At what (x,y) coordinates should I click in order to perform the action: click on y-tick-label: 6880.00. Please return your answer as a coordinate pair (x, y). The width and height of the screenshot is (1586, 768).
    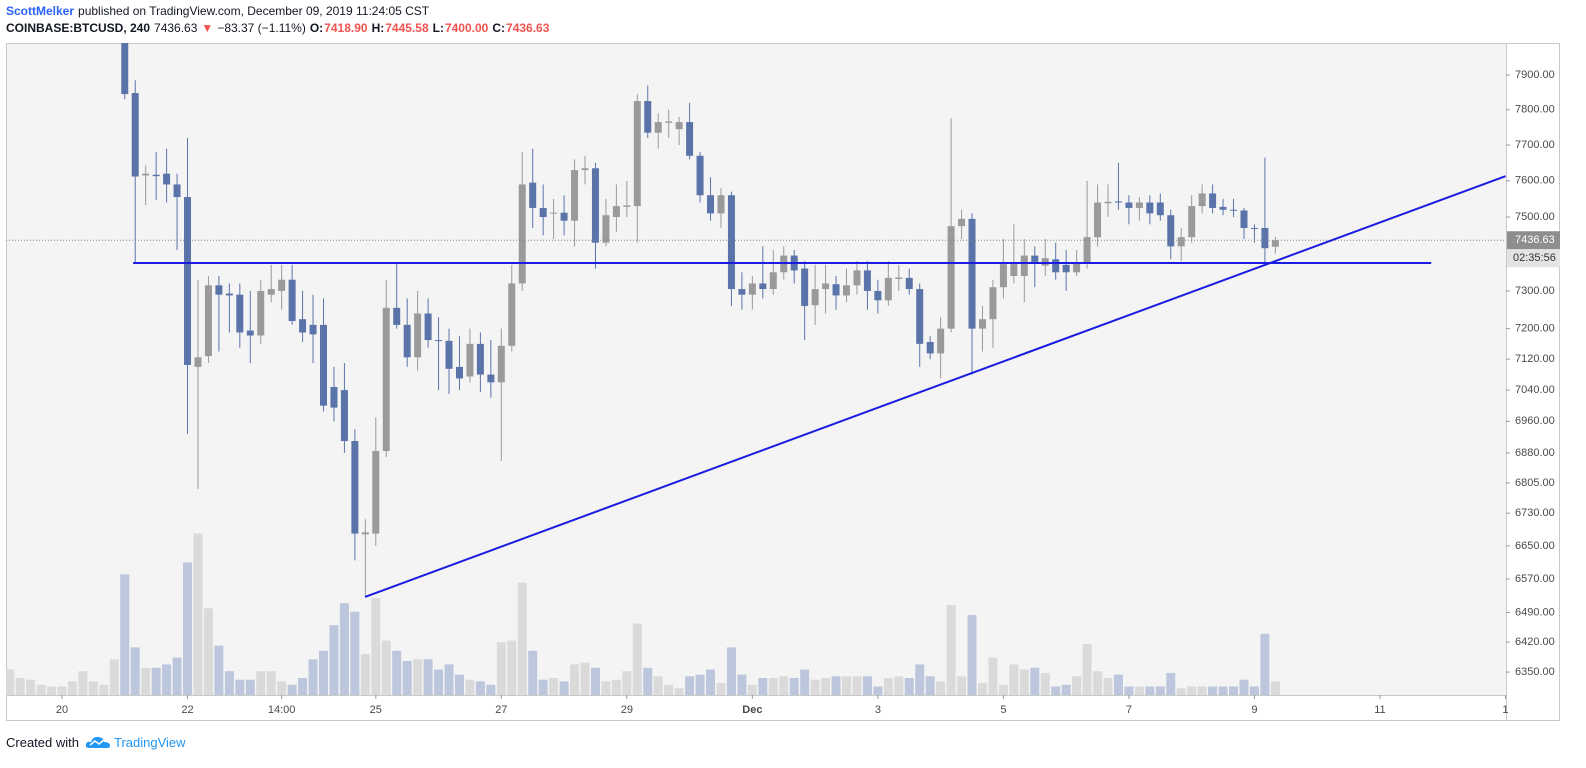
    Looking at the image, I should click on (1535, 453).